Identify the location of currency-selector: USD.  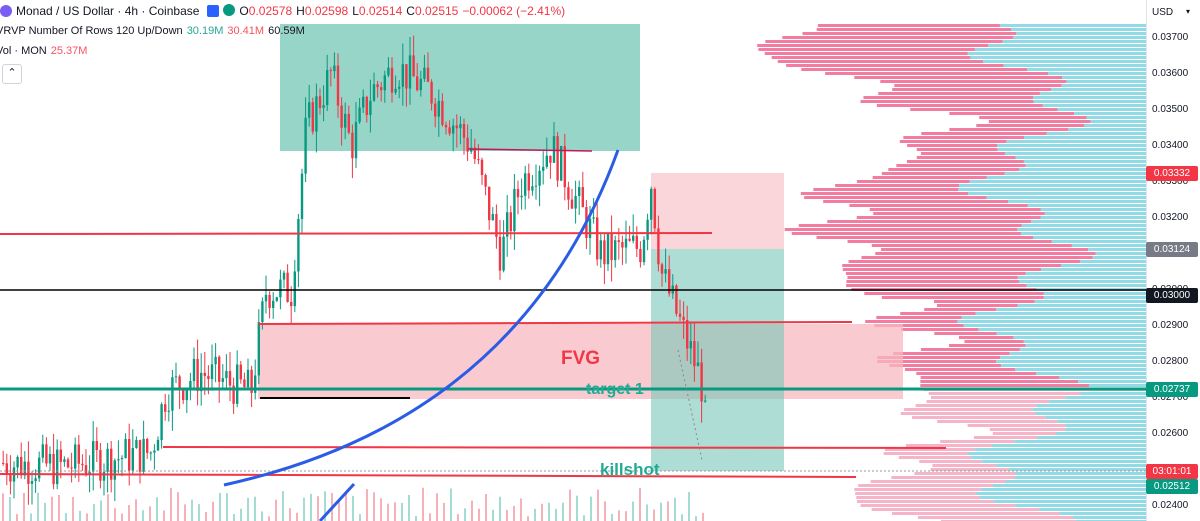
(1163, 12).